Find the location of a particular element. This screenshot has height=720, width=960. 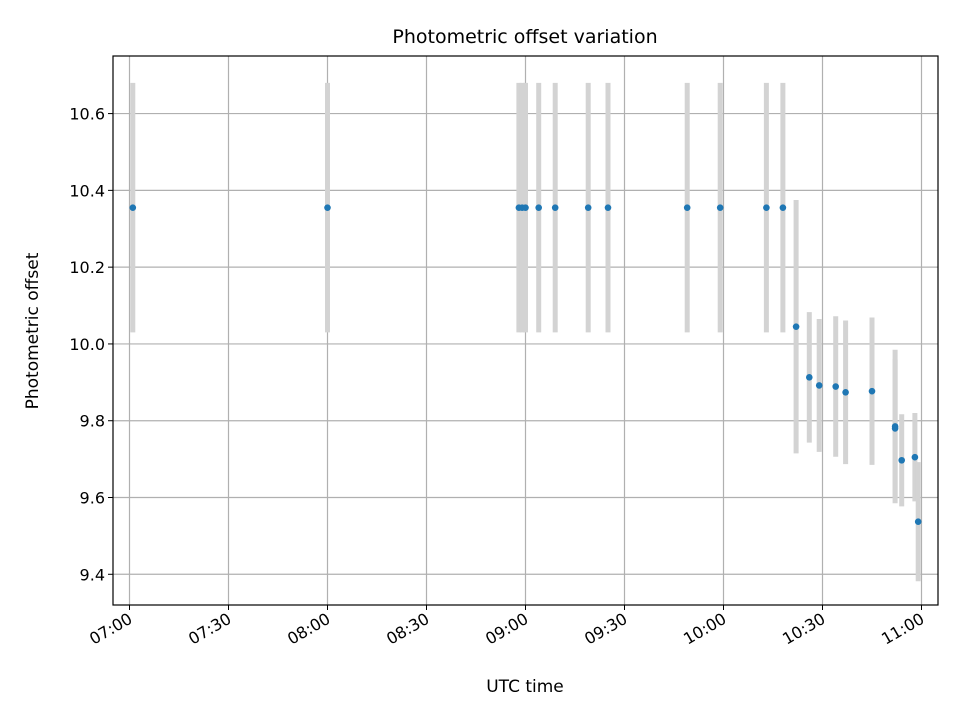

y-tick-label: 10.6 is located at coordinates (87, 114).